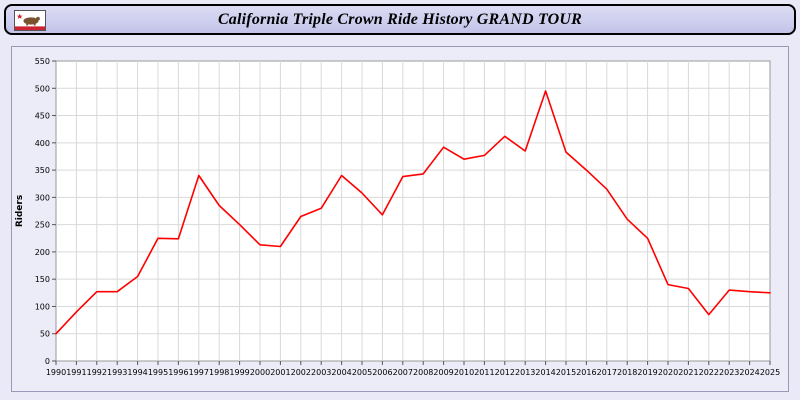  I want to click on svg-text: 2011, so click(484, 372).